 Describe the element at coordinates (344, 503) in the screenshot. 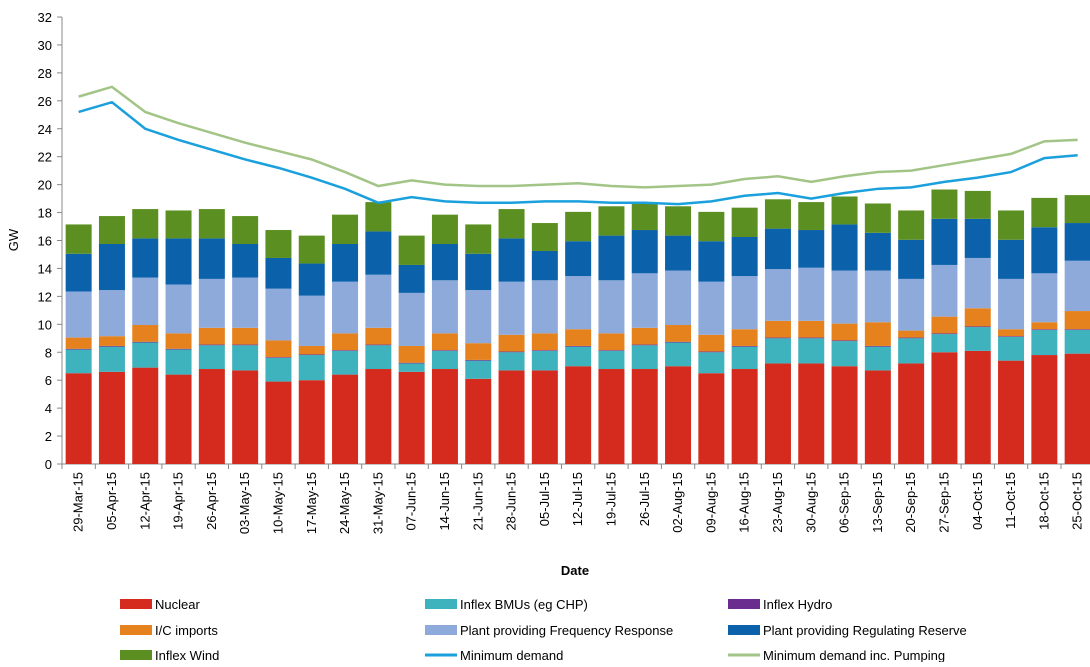

I see `x-tick-label: 24-May-15` at that location.